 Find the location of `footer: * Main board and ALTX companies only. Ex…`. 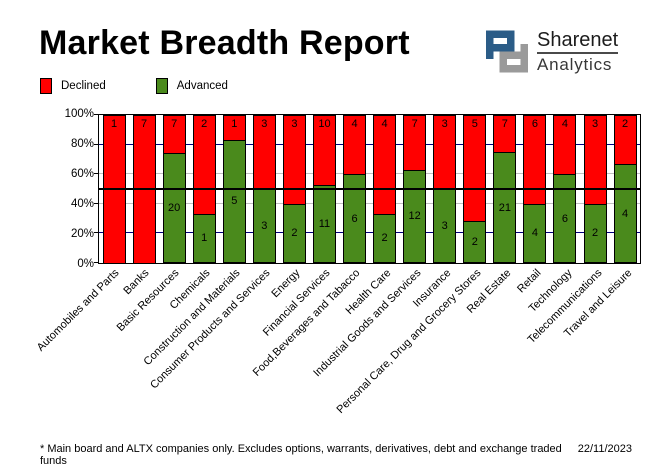

footer: * Main board and ALTX companies only. Ex… is located at coordinates (336, 455).